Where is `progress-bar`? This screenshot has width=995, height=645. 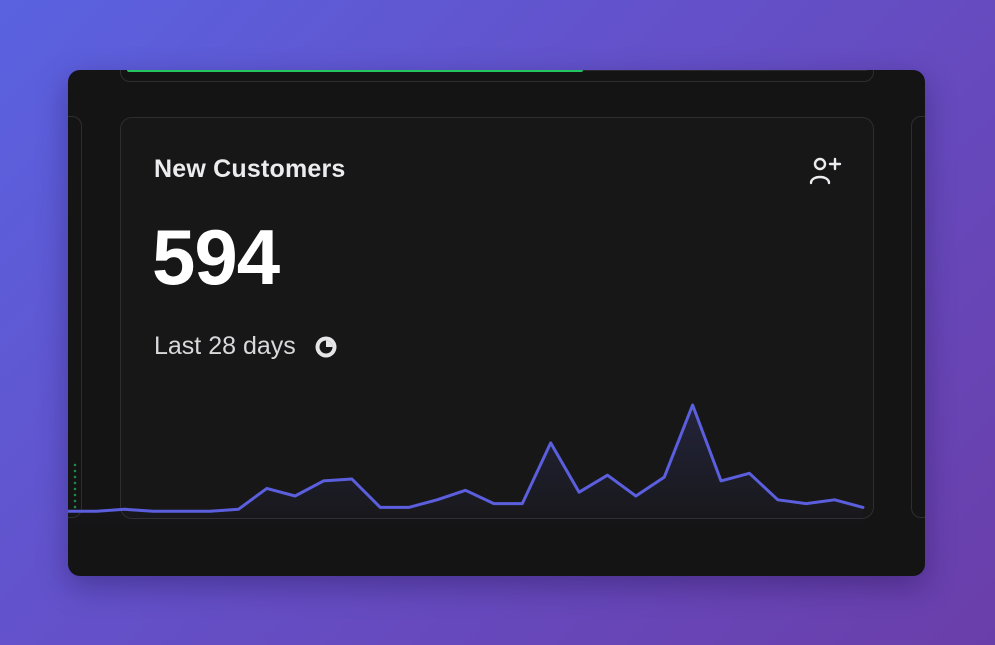
progress-bar is located at coordinates (355, 71).